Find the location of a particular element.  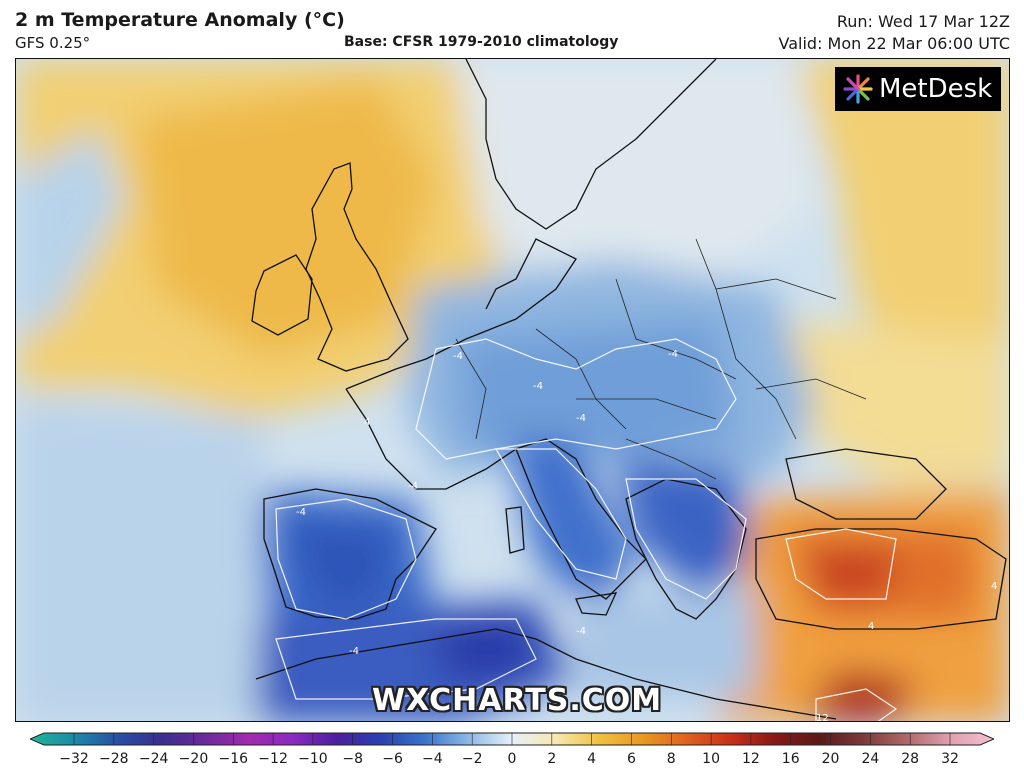

climatology-base-label: Base: CFSR 1979-2010 climatology is located at coordinates (481, 42).